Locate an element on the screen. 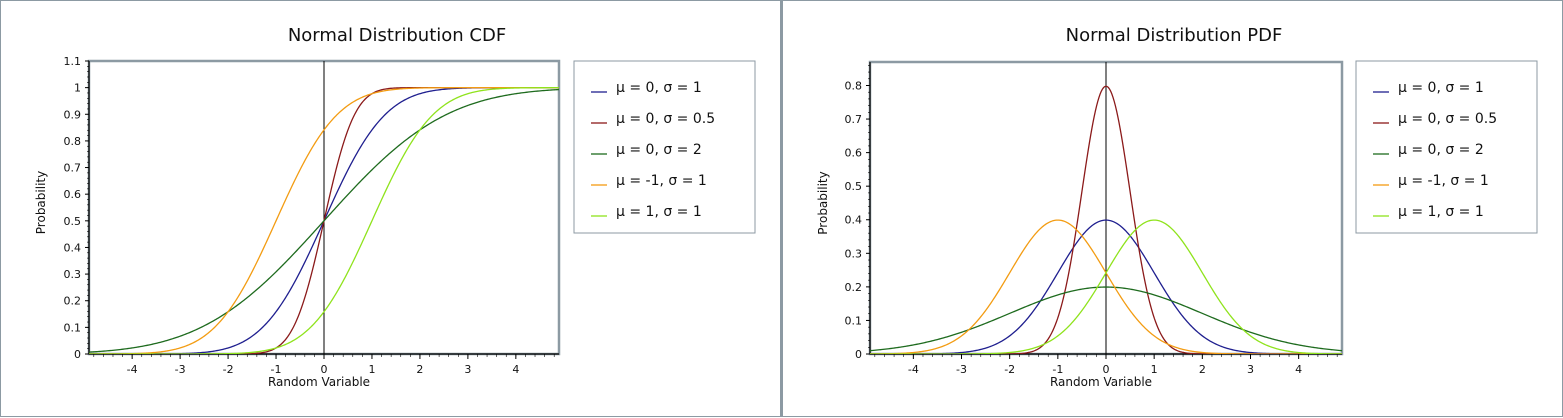 The height and width of the screenshot is (418, 1563). chart-title: Normal Distribution CDF is located at coordinates (397, 35).